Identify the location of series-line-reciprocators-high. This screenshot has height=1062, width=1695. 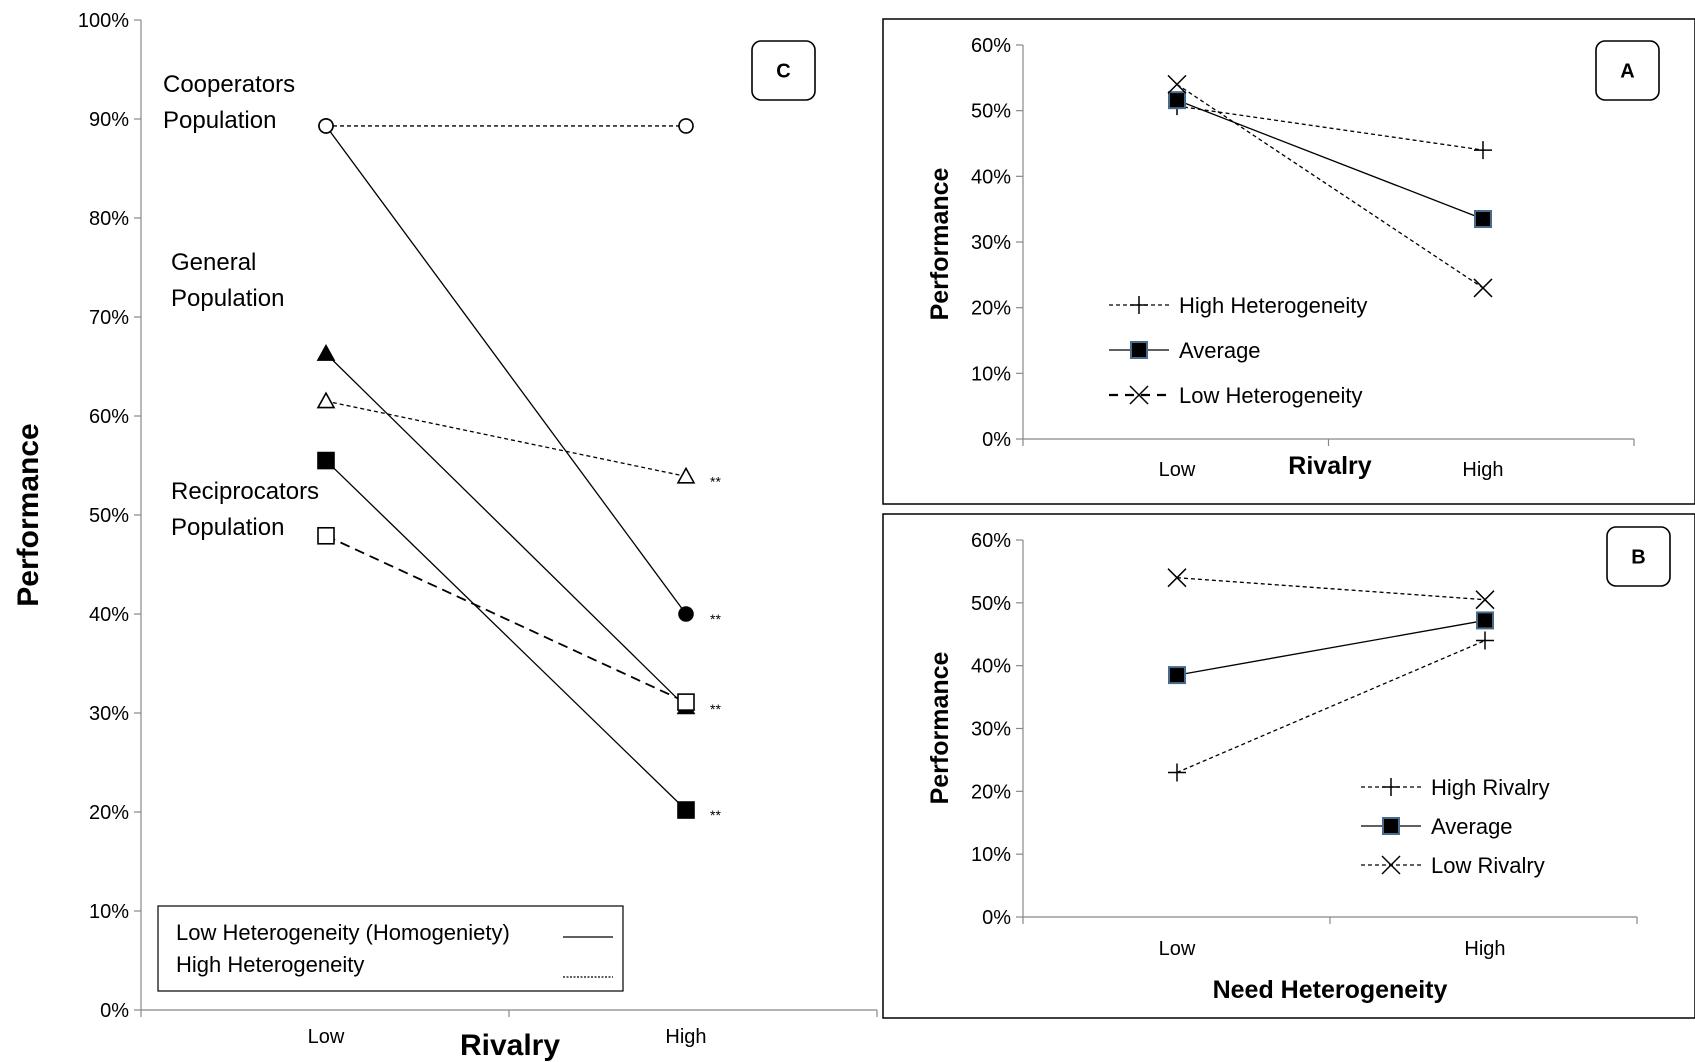
(506, 618).